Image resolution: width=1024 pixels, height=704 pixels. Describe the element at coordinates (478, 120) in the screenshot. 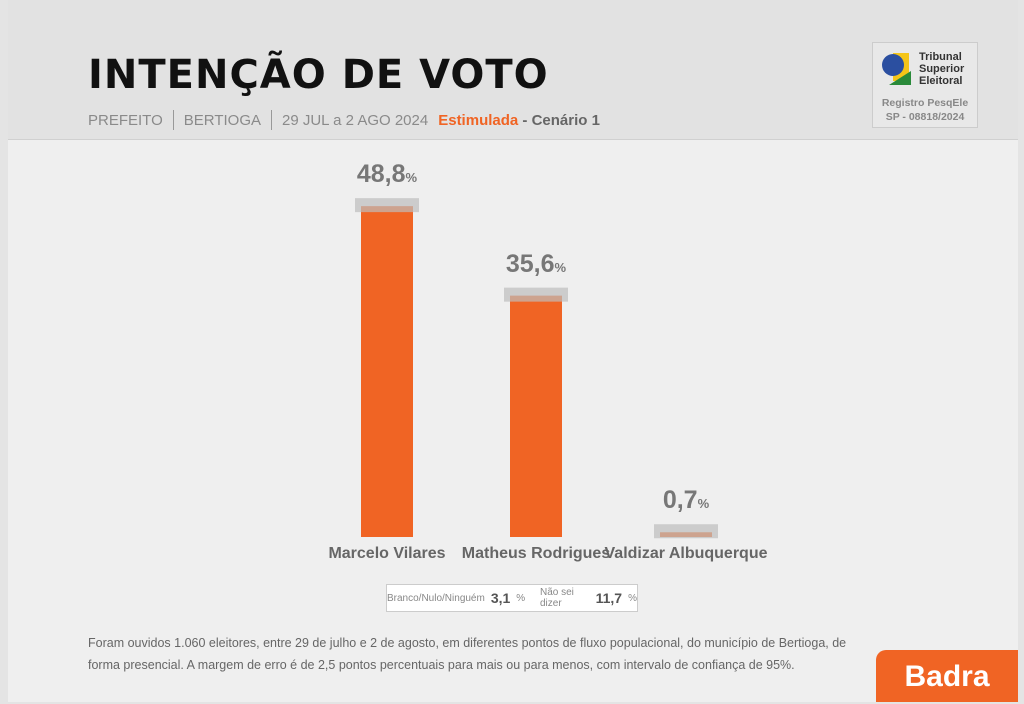

I see `poll-type: Estimulada` at that location.